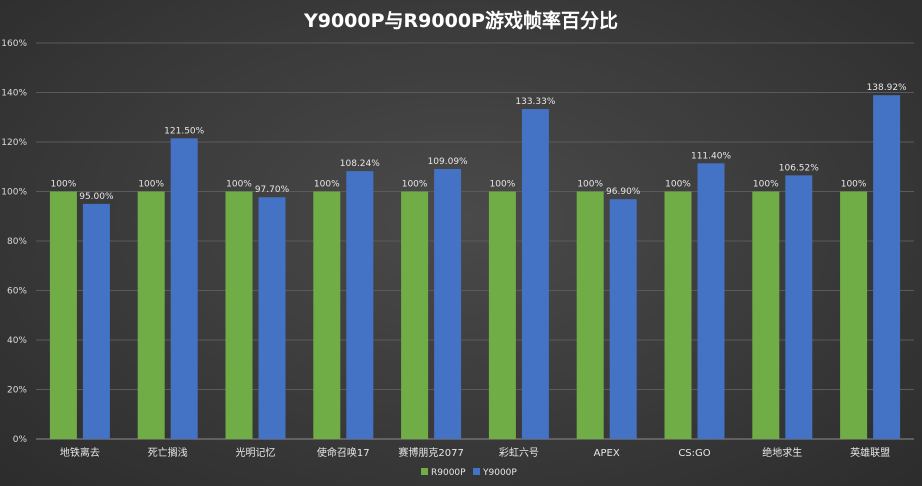 This screenshot has width=922, height=486. I want to click on y-tick-label: 40%, so click(17, 341).